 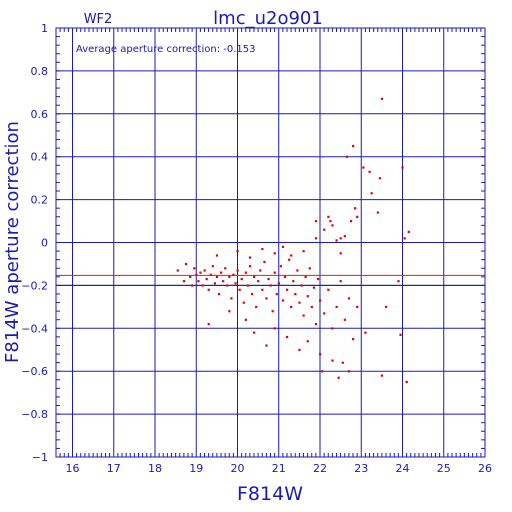 What do you see at coordinates (279, 468) in the screenshot?
I see `x-tick-label: 21` at bounding box center [279, 468].